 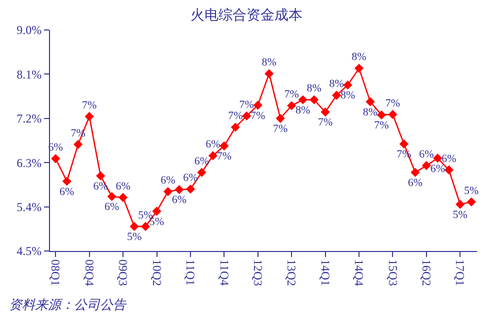 I want to click on chart-title: 火电综合资金成本, so click(x=246, y=16).